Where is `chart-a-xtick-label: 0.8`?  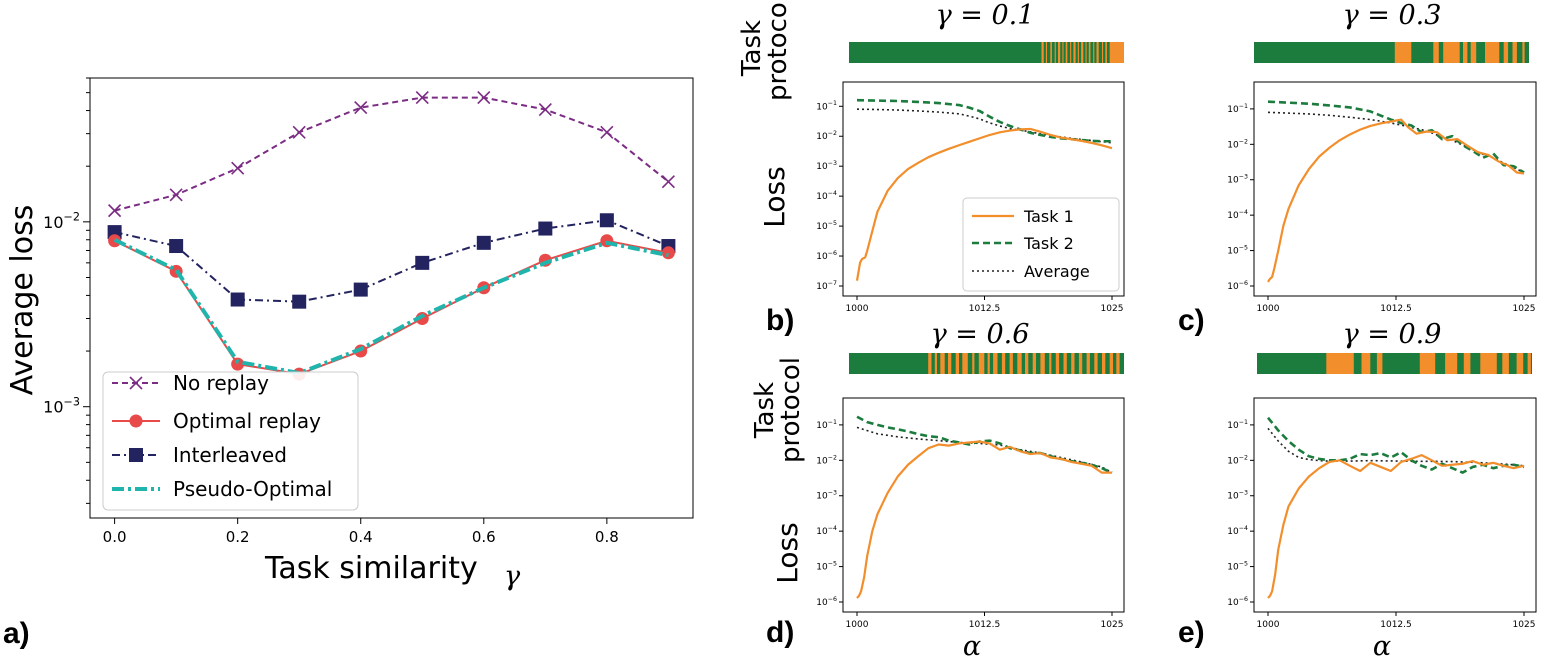 chart-a-xtick-label: 0.8 is located at coordinates (607, 537).